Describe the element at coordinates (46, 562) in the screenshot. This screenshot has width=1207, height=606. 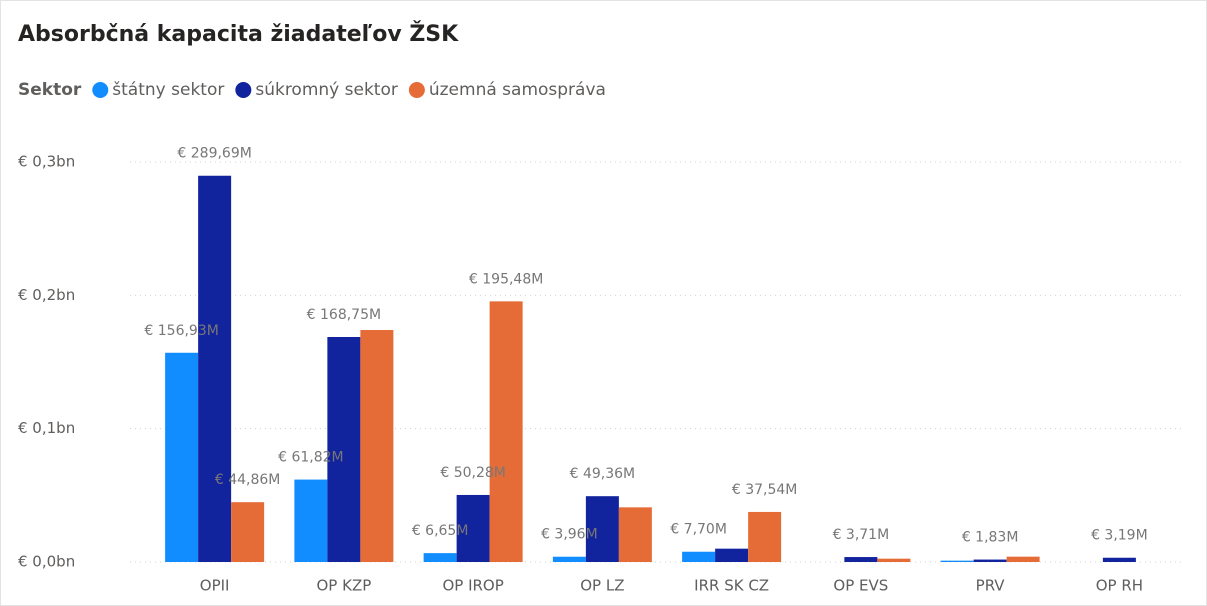
I see `y-tick-label: € 0,0bn` at that location.